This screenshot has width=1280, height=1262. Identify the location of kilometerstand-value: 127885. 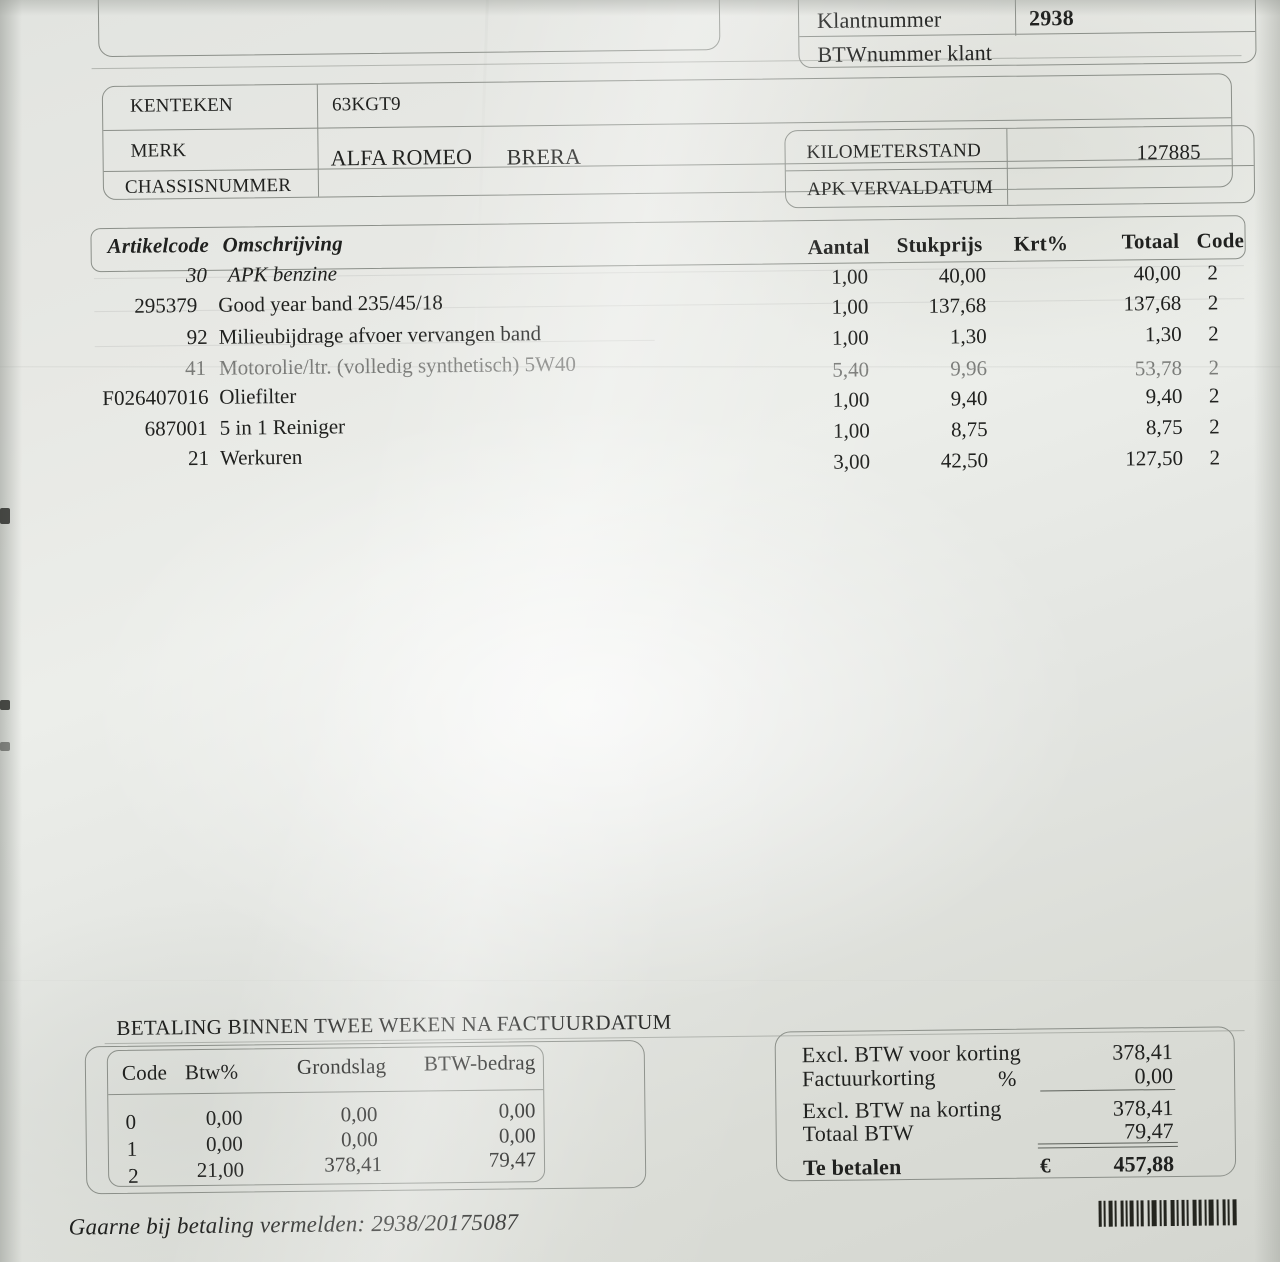
(1168, 152).